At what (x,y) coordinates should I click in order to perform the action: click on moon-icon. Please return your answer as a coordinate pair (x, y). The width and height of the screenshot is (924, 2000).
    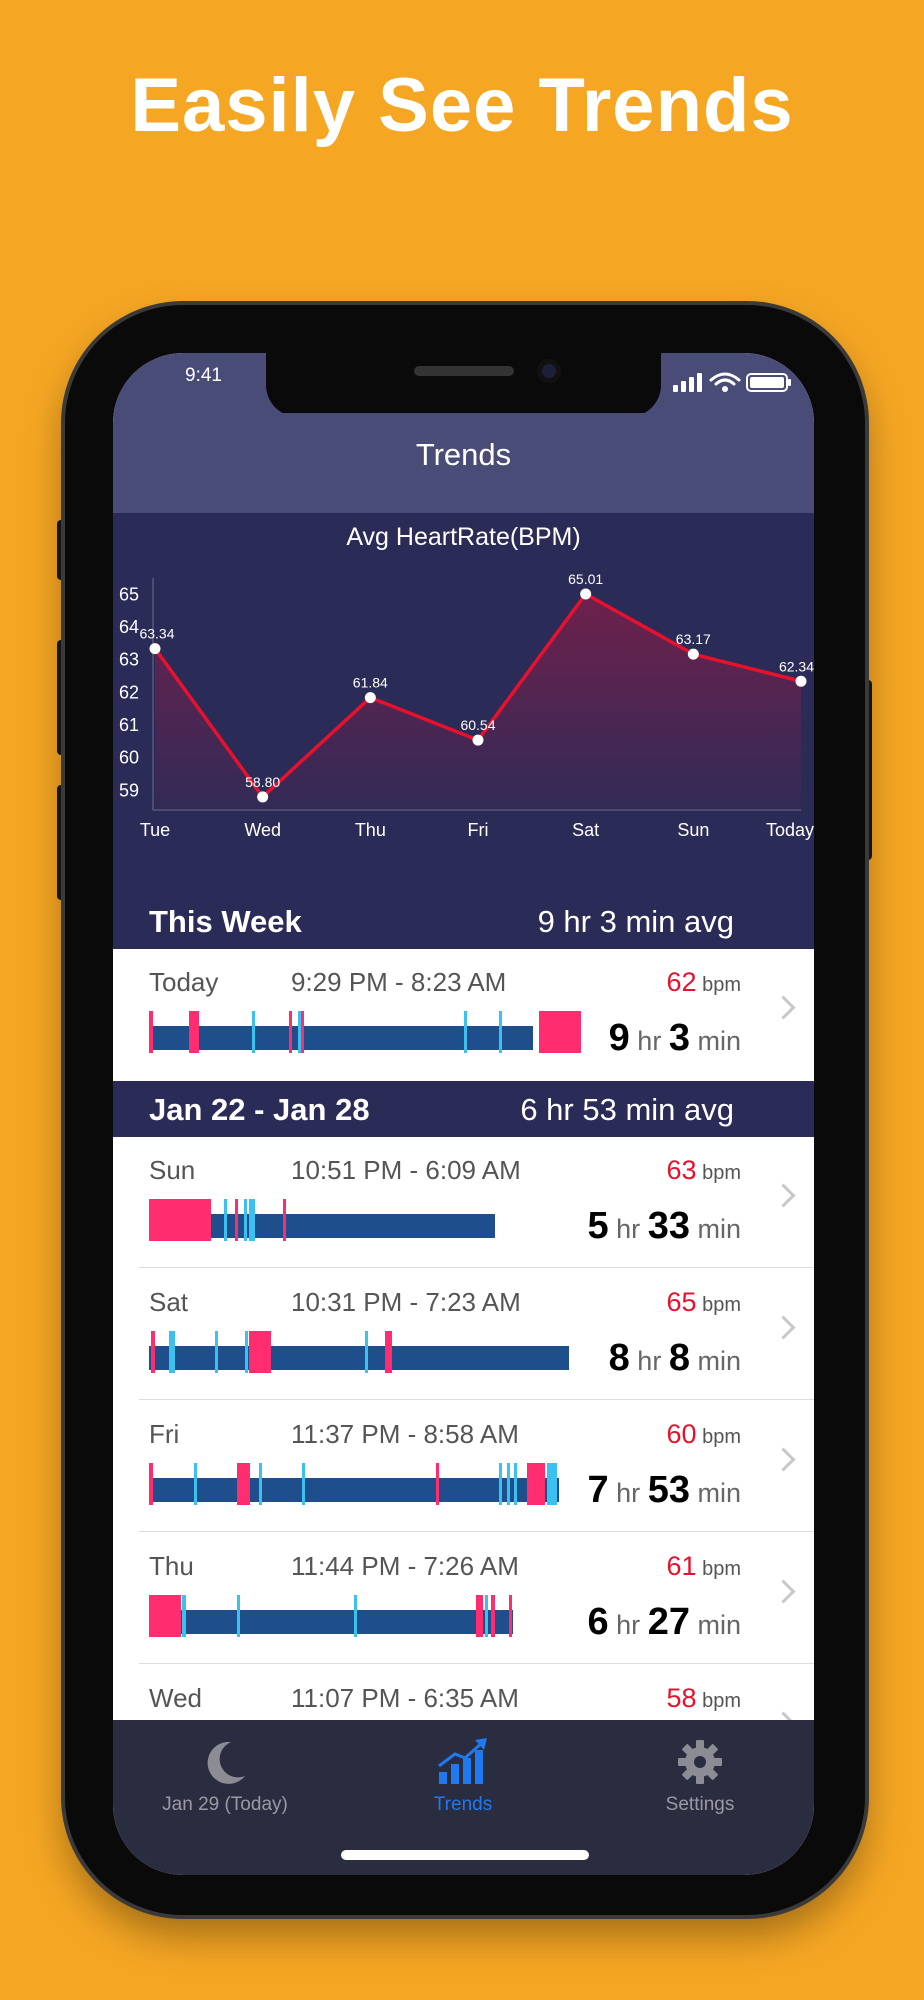
    Looking at the image, I should click on (226, 1762).